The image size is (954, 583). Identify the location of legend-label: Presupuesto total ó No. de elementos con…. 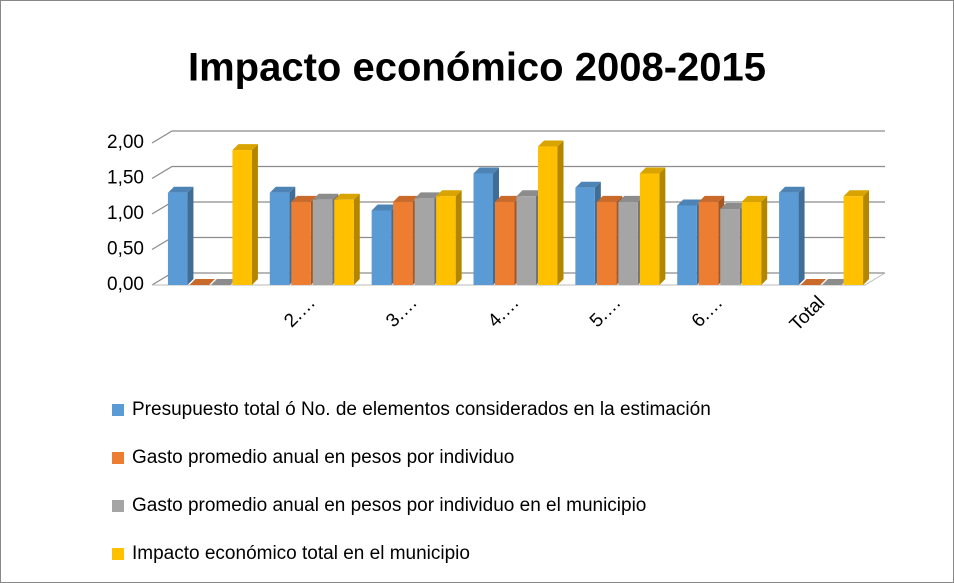
(421, 409).